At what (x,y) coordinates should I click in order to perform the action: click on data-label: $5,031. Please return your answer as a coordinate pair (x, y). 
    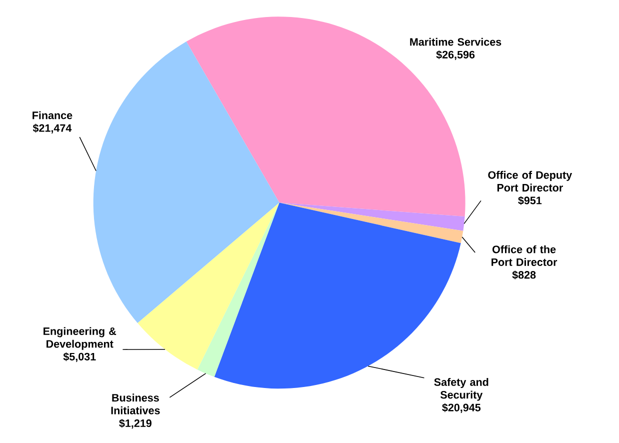
    Looking at the image, I should click on (79, 357).